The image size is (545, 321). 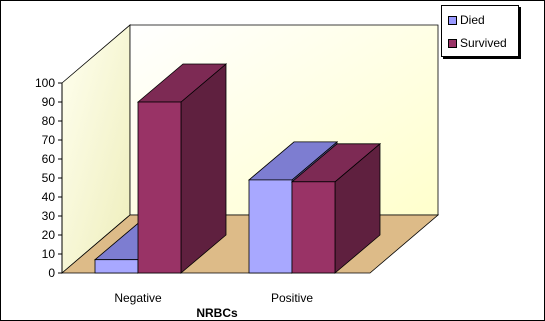 What do you see at coordinates (292, 298) in the screenshot?
I see `x-tick-label: Positive` at bounding box center [292, 298].